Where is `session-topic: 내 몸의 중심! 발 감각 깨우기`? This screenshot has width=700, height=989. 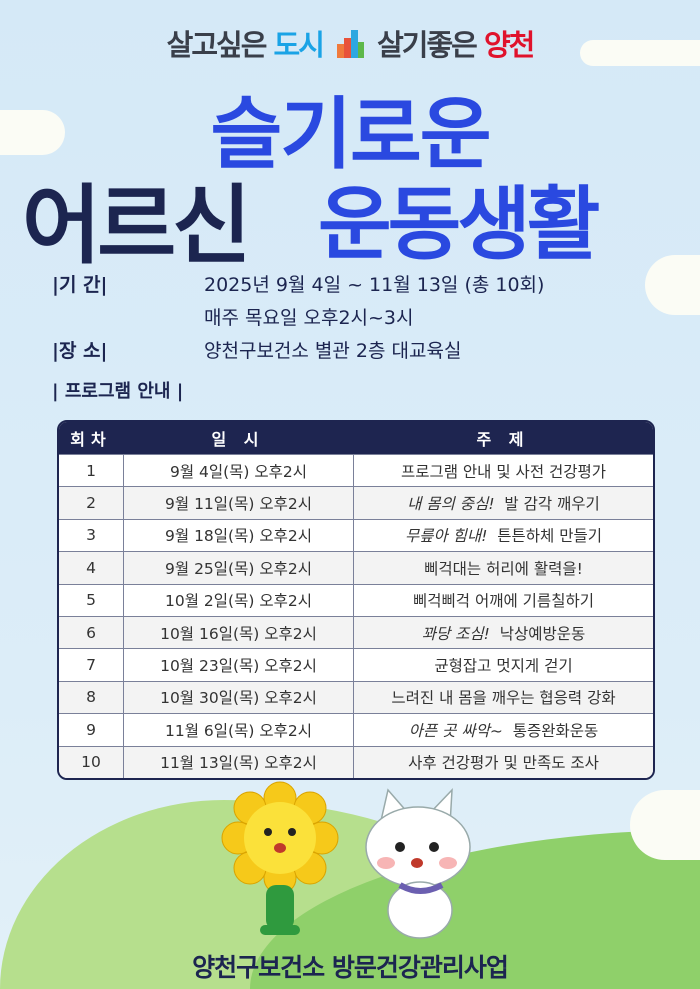
session-topic: 내 몸의 중심! 발 감각 깨우기 is located at coordinates (503, 502).